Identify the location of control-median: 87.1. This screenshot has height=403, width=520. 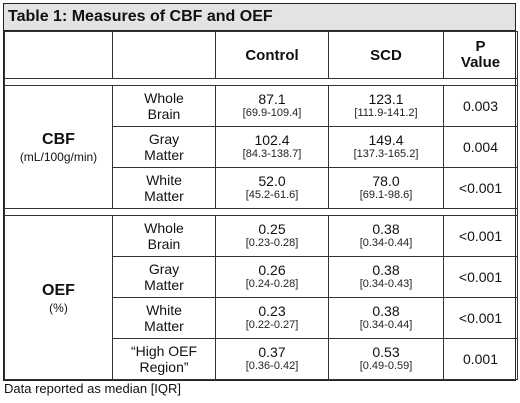
(272, 99).